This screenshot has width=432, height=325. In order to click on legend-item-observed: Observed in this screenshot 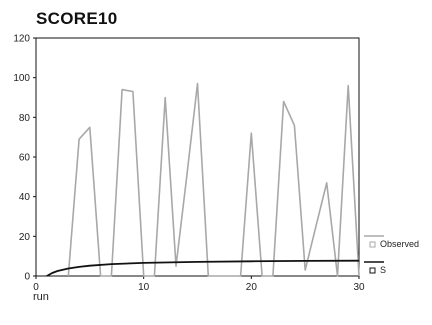, I will do `click(391, 242)`.